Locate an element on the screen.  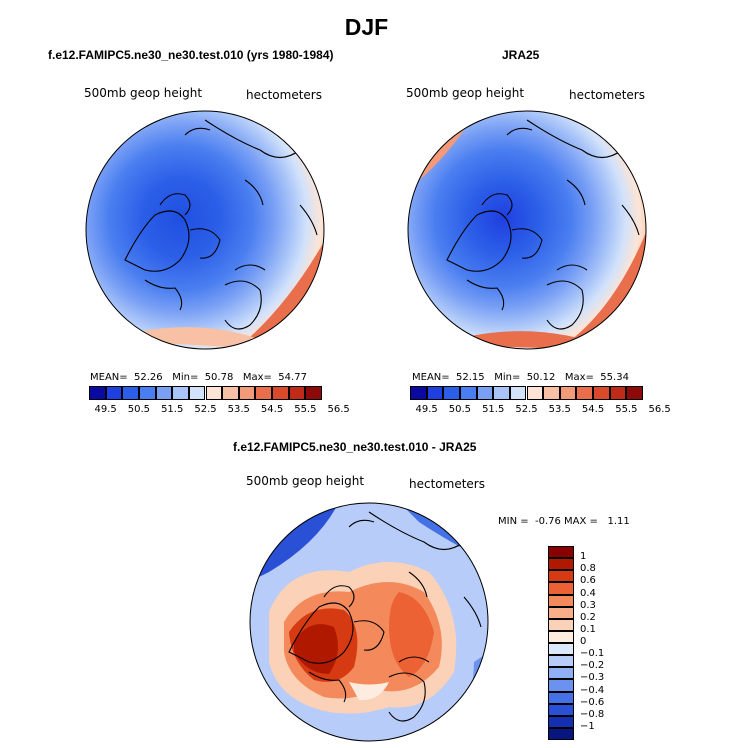
colorbar-diff is located at coordinates (561, 643).